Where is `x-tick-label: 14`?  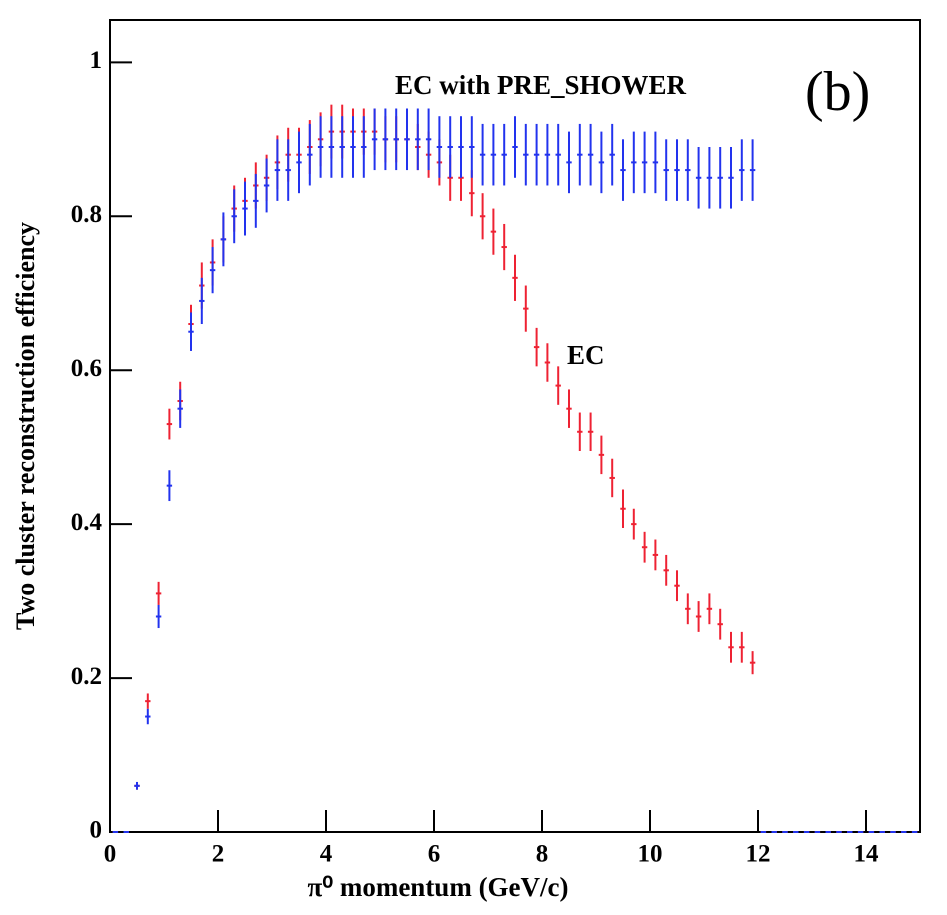 x-tick-label: 14 is located at coordinates (867, 854).